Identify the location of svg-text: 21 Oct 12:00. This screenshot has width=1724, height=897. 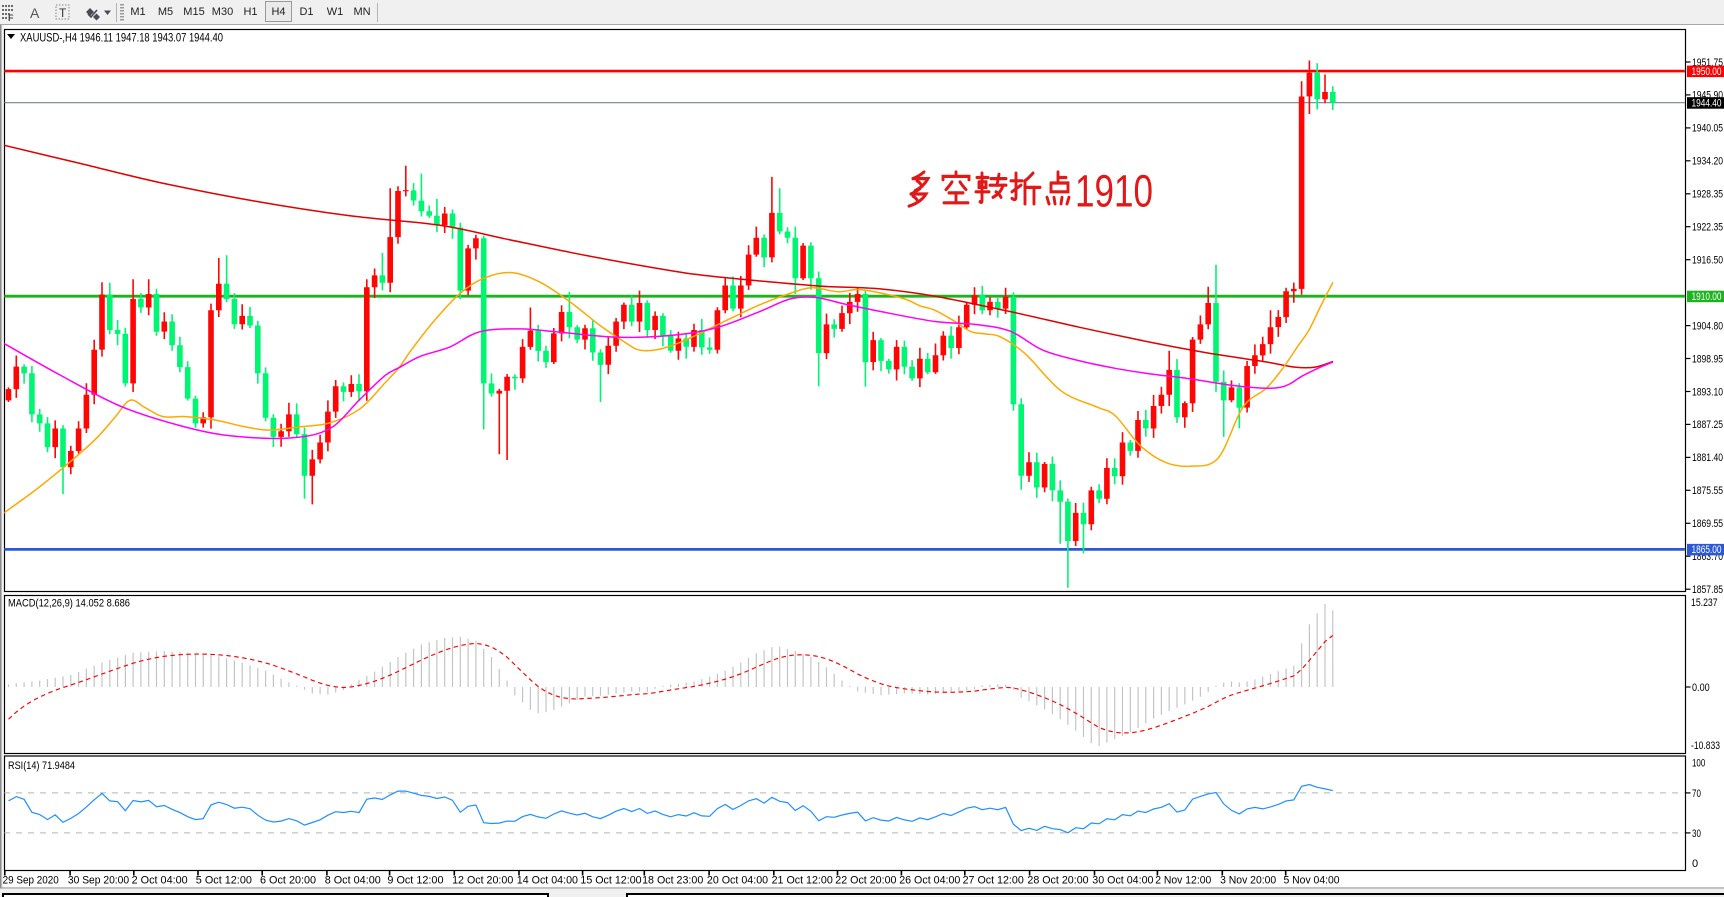
(802, 881).